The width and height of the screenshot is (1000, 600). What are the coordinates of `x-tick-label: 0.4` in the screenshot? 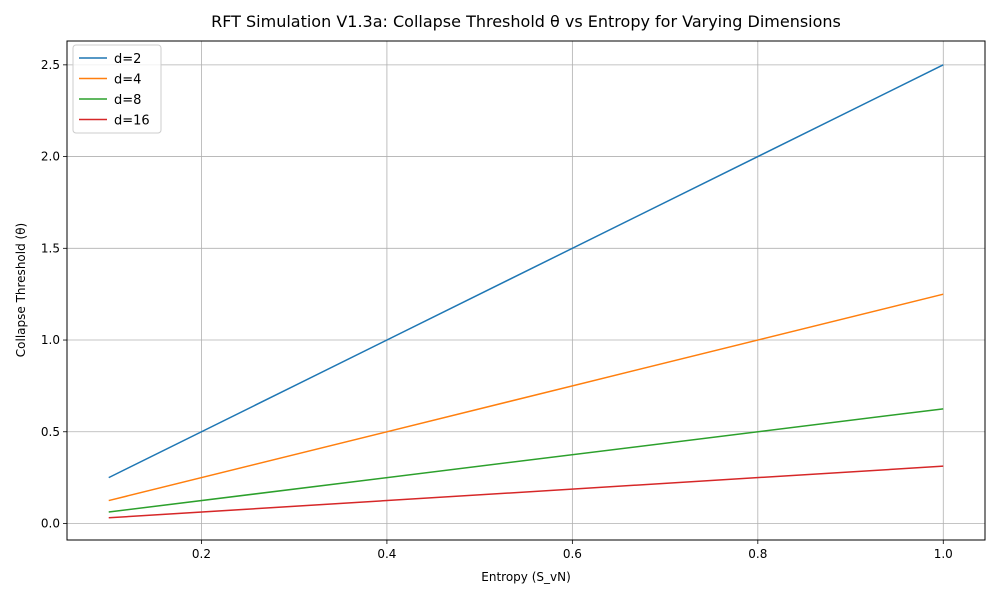 It's located at (386, 554).